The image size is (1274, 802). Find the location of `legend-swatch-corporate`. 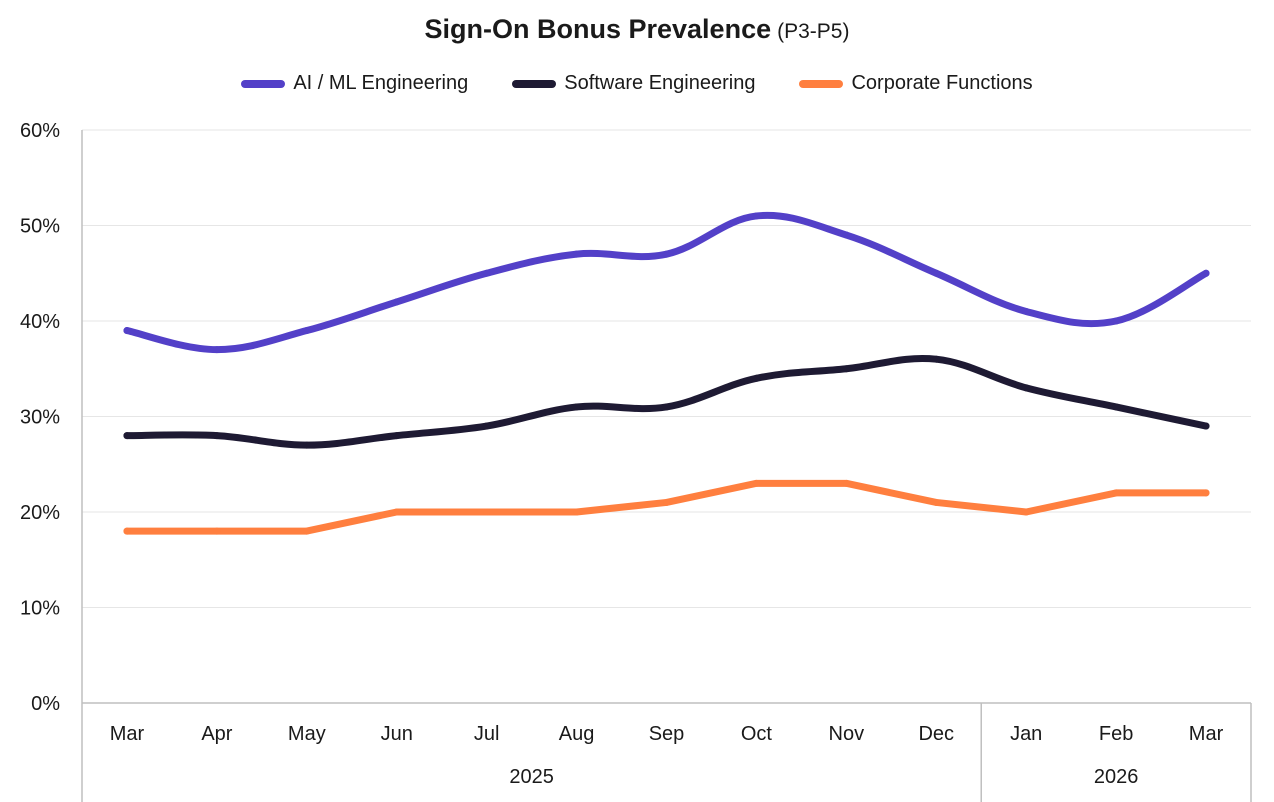

legend-swatch-corporate is located at coordinates (821, 83).